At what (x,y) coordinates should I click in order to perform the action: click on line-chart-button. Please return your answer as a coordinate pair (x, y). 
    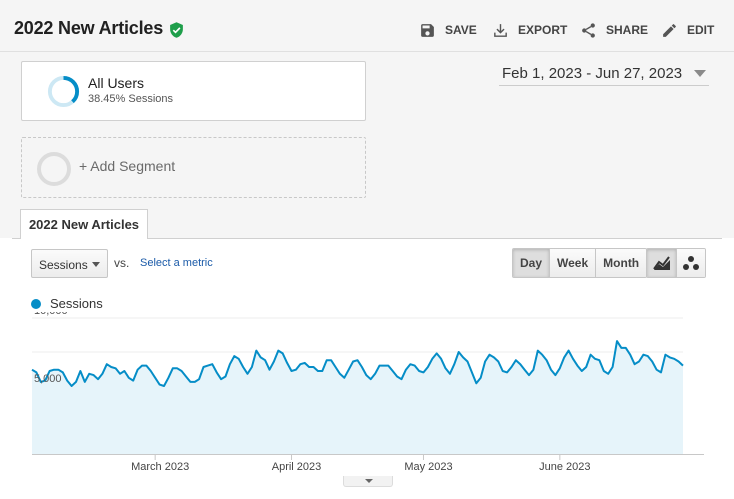
    Looking at the image, I should click on (661, 263).